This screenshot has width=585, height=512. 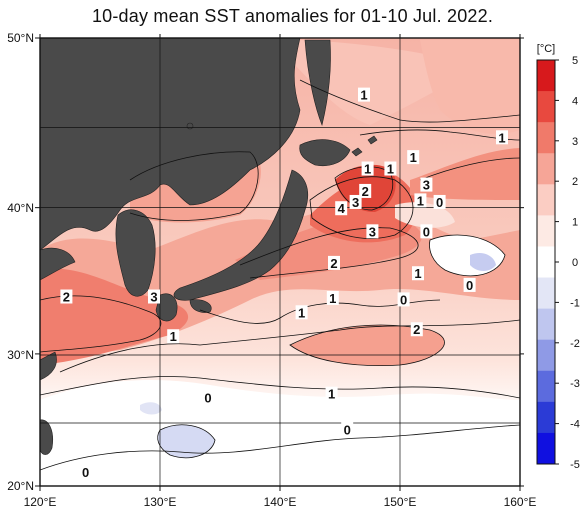 What do you see at coordinates (546, 49) in the screenshot?
I see `colorbar-unit: [°C]` at bounding box center [546, 49].